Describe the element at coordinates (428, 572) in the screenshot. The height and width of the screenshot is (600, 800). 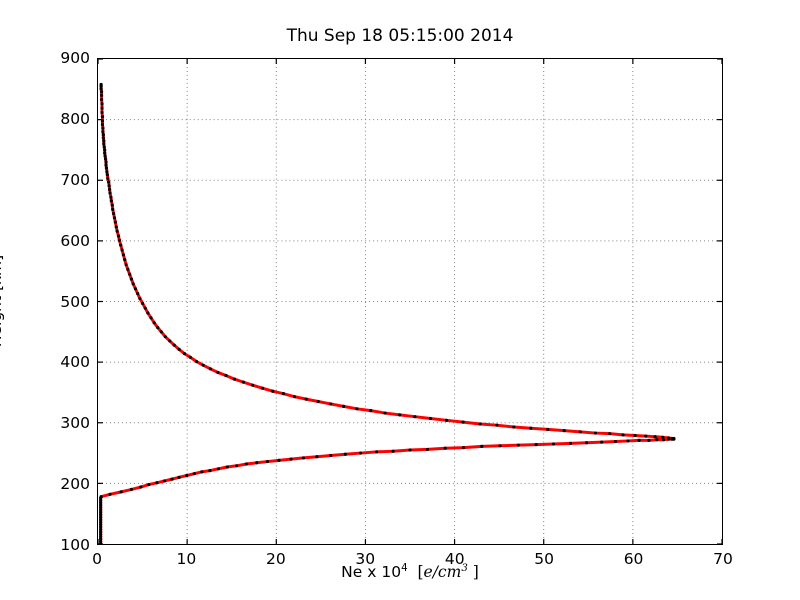
I see `x-axis-unit-electron: e` at that location.